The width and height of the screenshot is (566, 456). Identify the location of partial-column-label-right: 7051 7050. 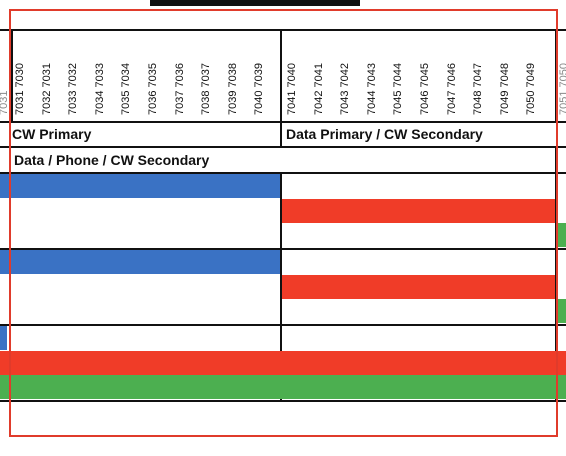
(562, 89).